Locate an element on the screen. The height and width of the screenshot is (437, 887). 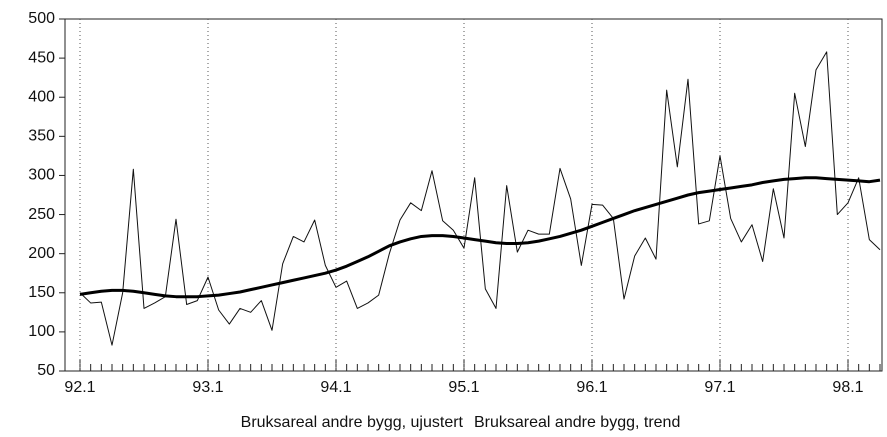
x-tick-label: 96.1 is located at coordinates (591, 387).